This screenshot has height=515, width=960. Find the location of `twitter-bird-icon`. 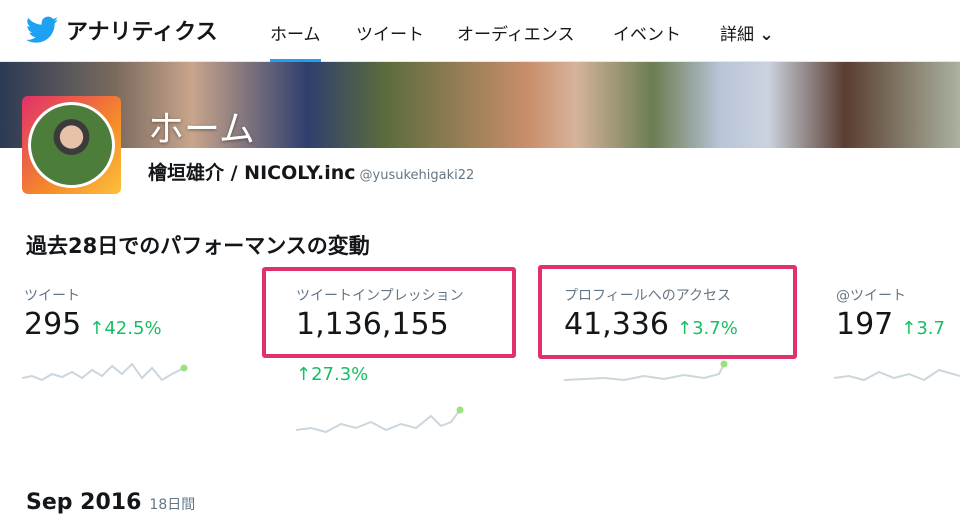

twitter-bird-icon is located at coordinates (42, 29).